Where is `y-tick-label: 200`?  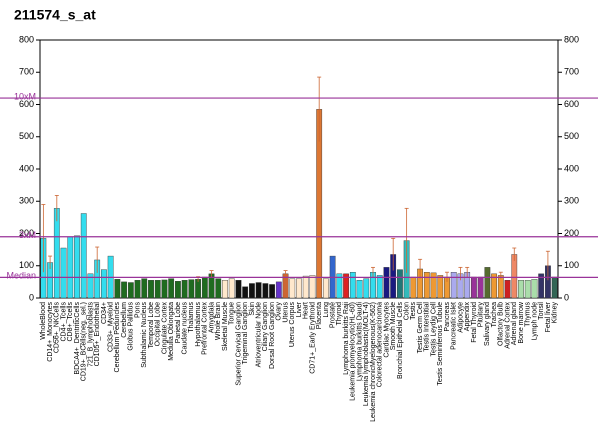 y-tick-label: 200 is located at coordinates (26, 233).